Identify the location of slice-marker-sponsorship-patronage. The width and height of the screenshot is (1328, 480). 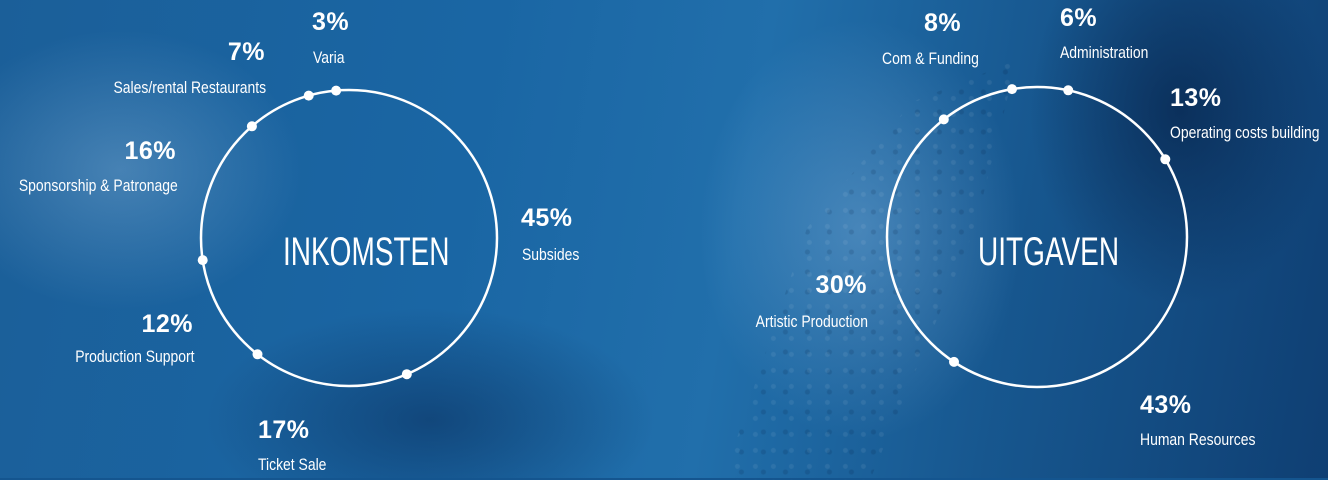
(202, 260).